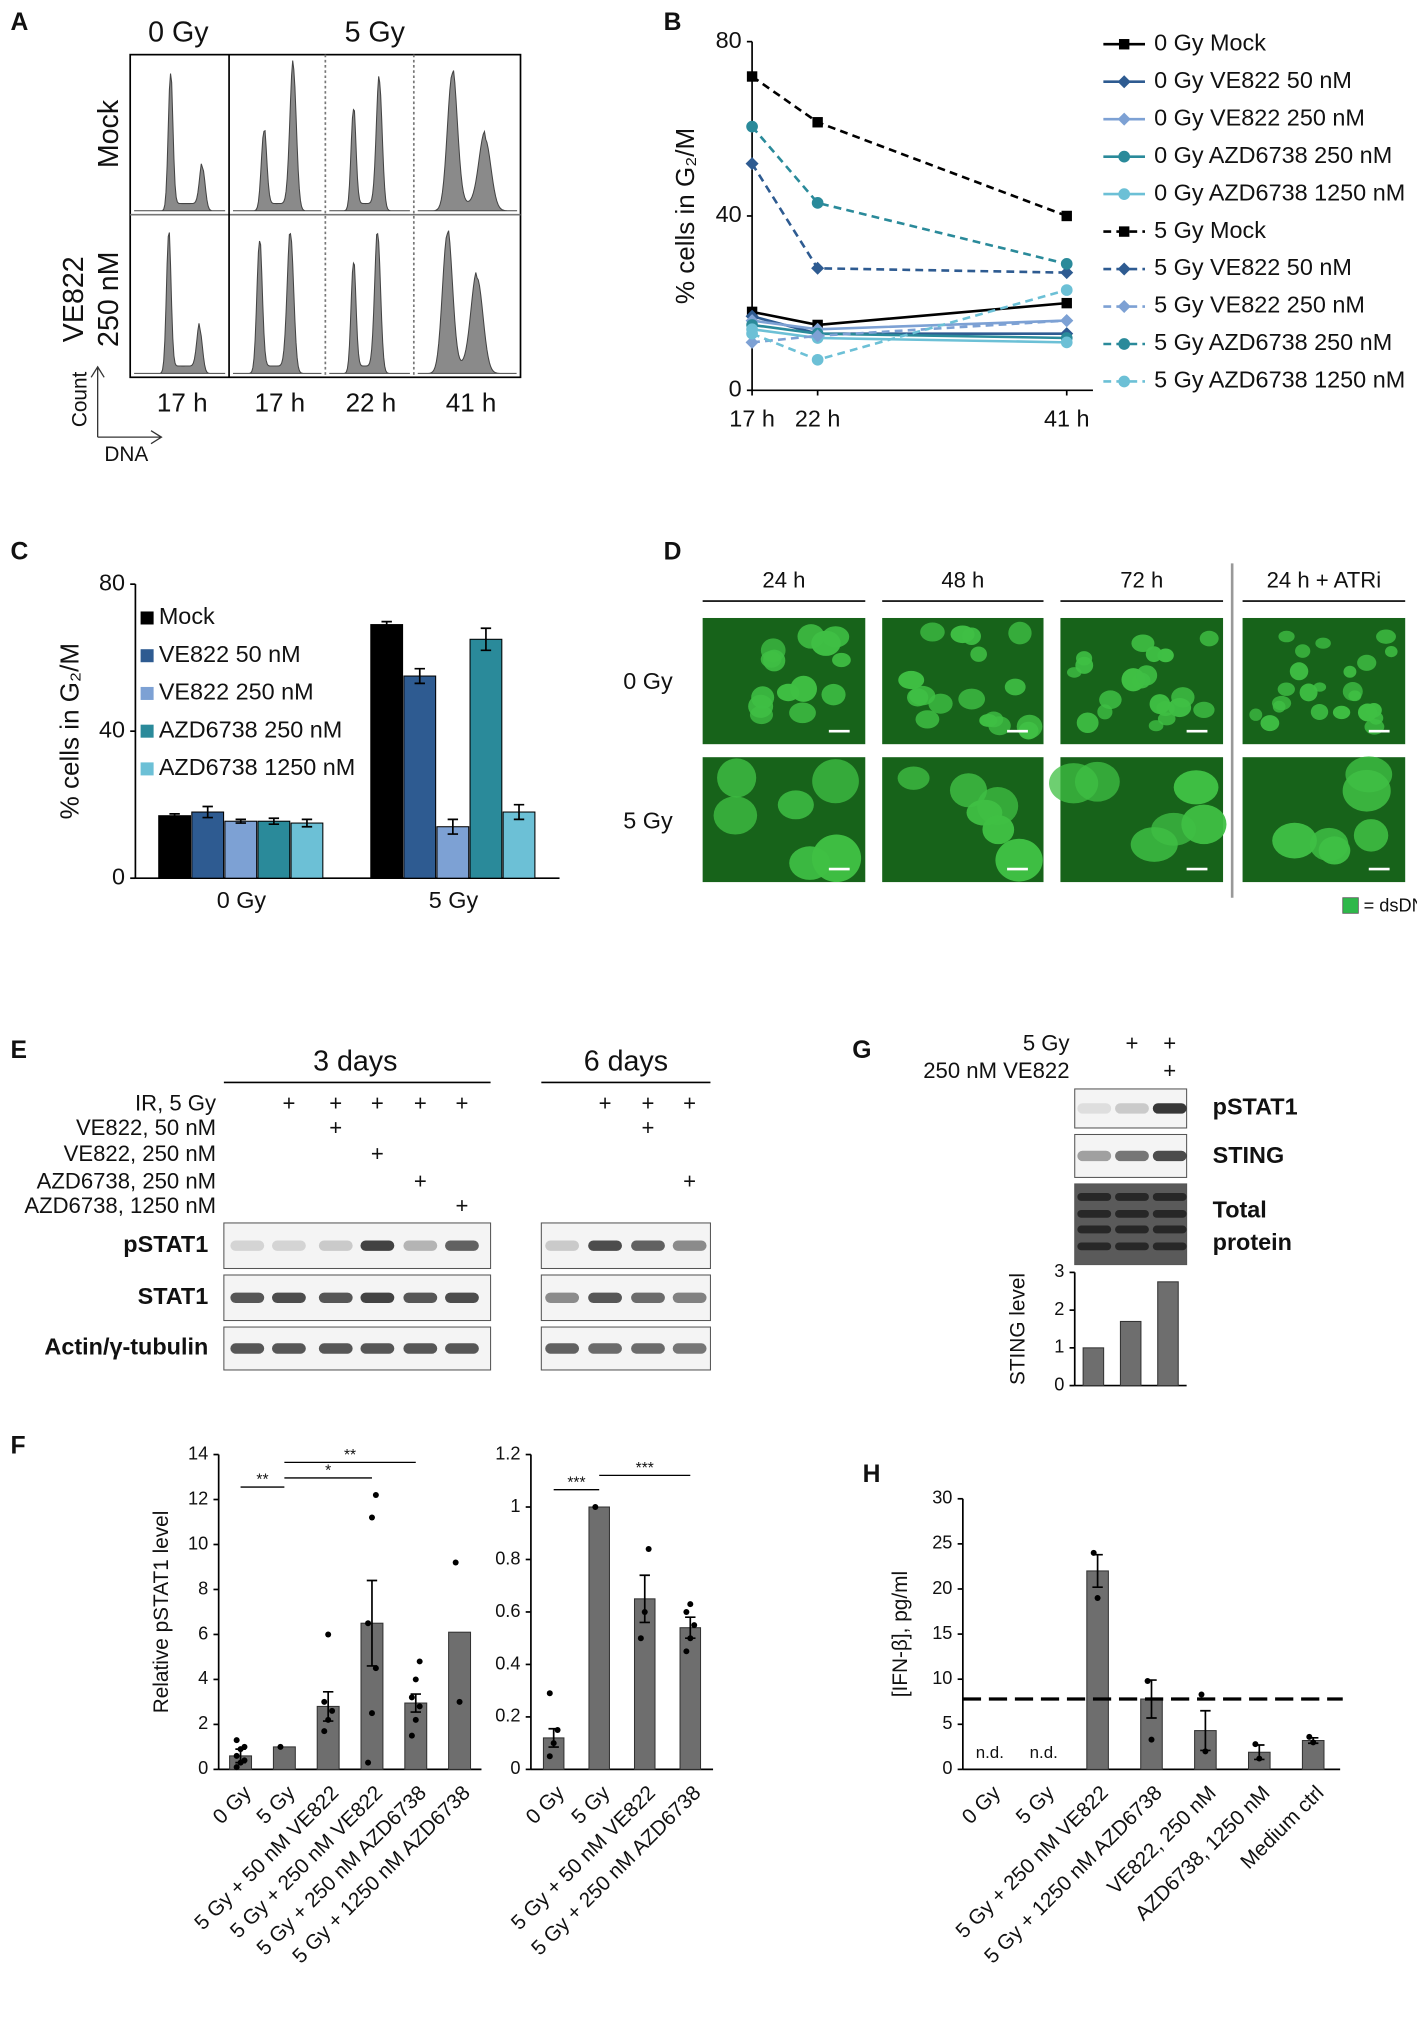 The image size is (1417, 2040). What do you see at coordinates (375, 32) in the screenshot?
I see `column-header: 5 Gy` at bounding box center [375, 32].